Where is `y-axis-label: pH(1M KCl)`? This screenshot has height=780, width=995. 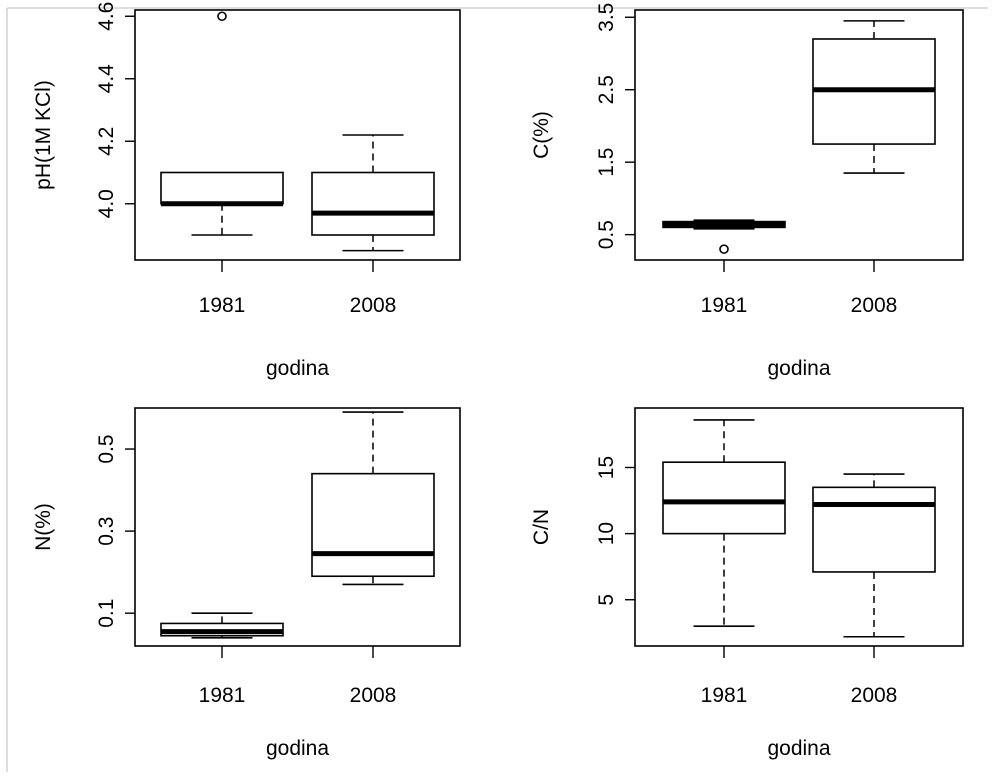
y-axis-label: pH(1M KCl) is located at coordinates (43, 135).